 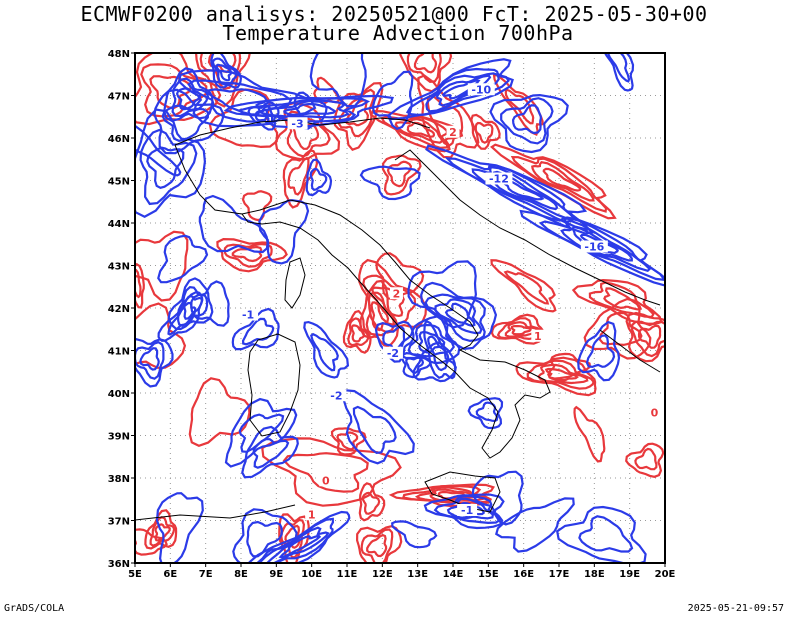 I want to click on lon-tick-label: 19E, so click(x=629, y=574).